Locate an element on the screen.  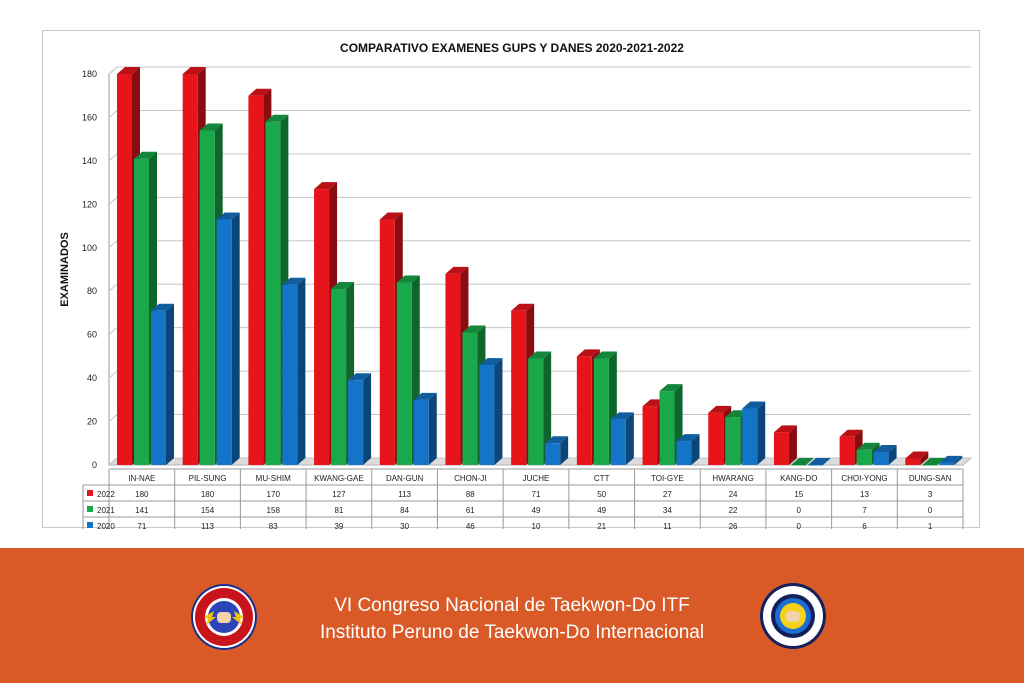
data-label: 141 is located at coordinates (142, 510).